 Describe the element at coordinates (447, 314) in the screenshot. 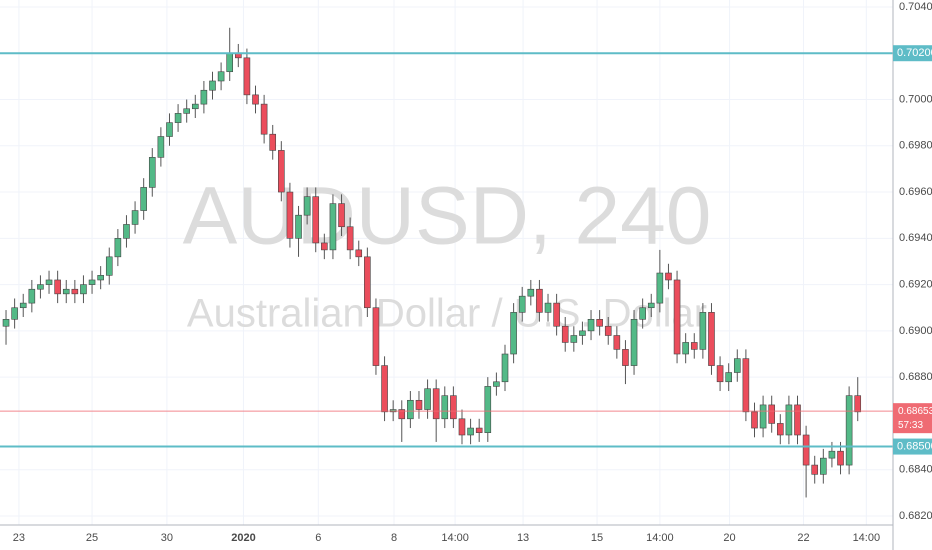

I see `watermark-subtitle: Australian Dollar / U.S. Dollar` at that location.